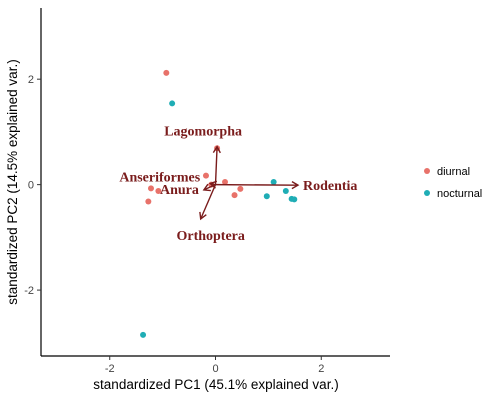 The image size is (500, 400). I want to click on y-tick-label: -2, so click(29, 291).